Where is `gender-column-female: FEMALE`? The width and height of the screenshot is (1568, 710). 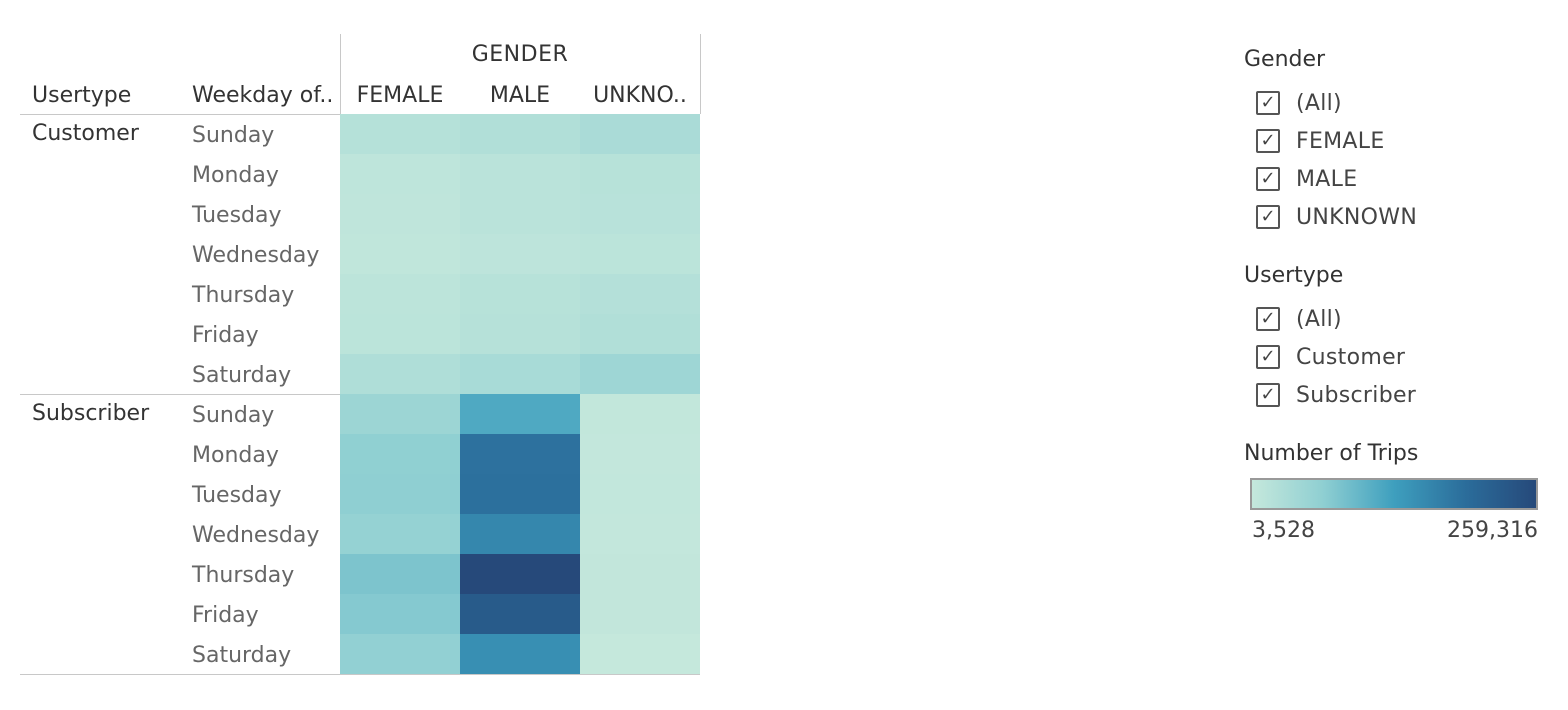
gender-column-female: FEMALE is located at coordinates (400, 95).